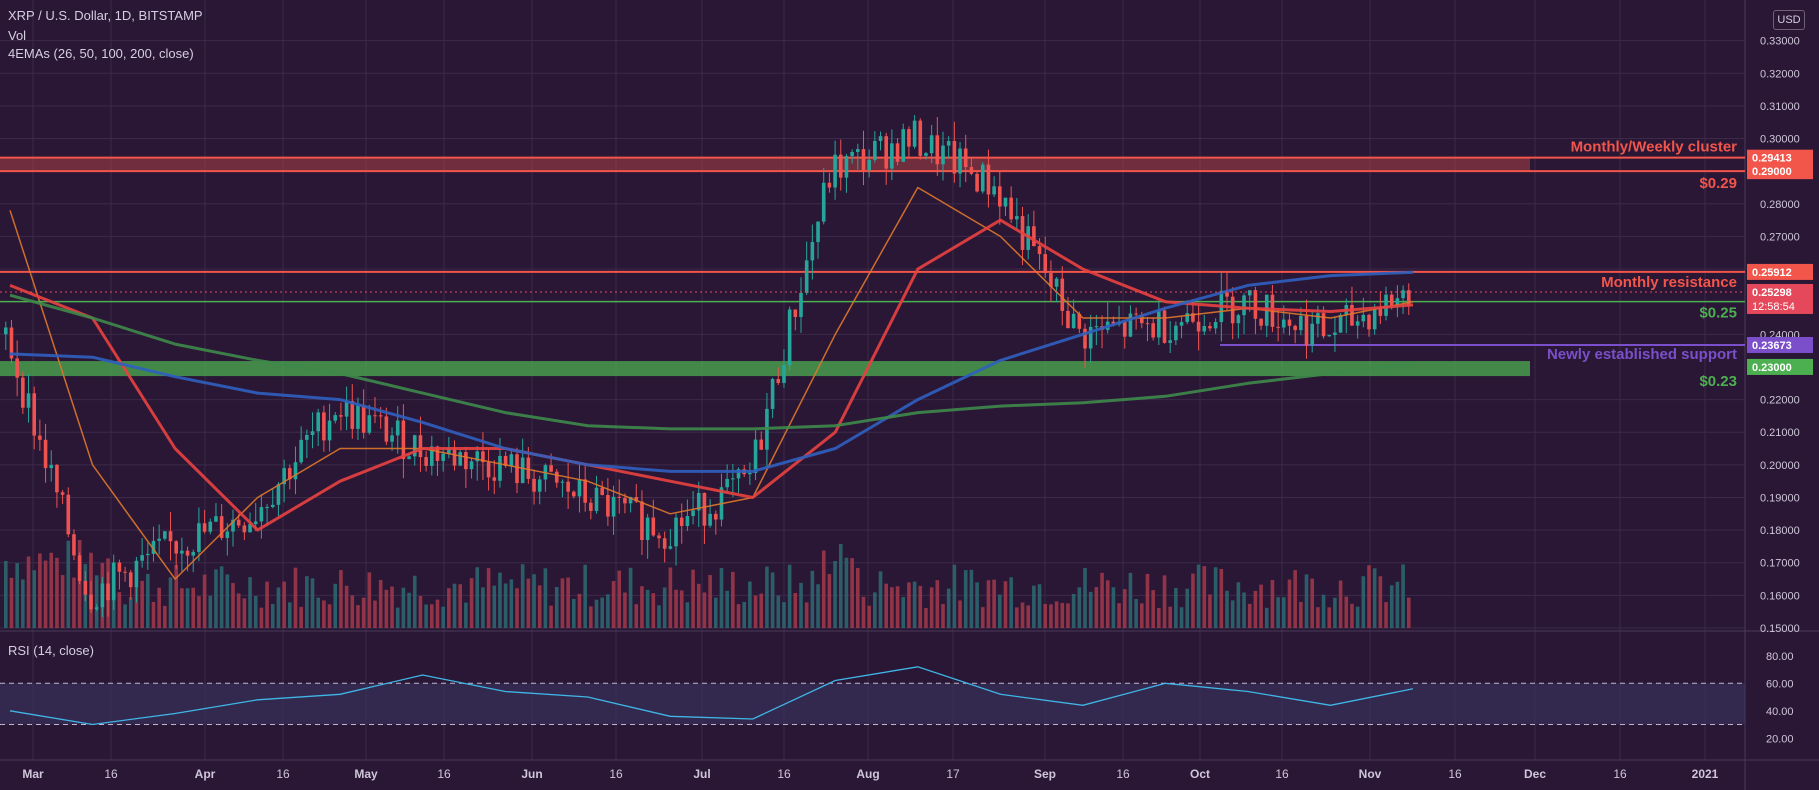 The width and height of the screenshot is (1819, 790). What do you see at coordinates (1780, 298) in the screenshot?
I see `last-price-tag` at bounding box center [1780, 298].